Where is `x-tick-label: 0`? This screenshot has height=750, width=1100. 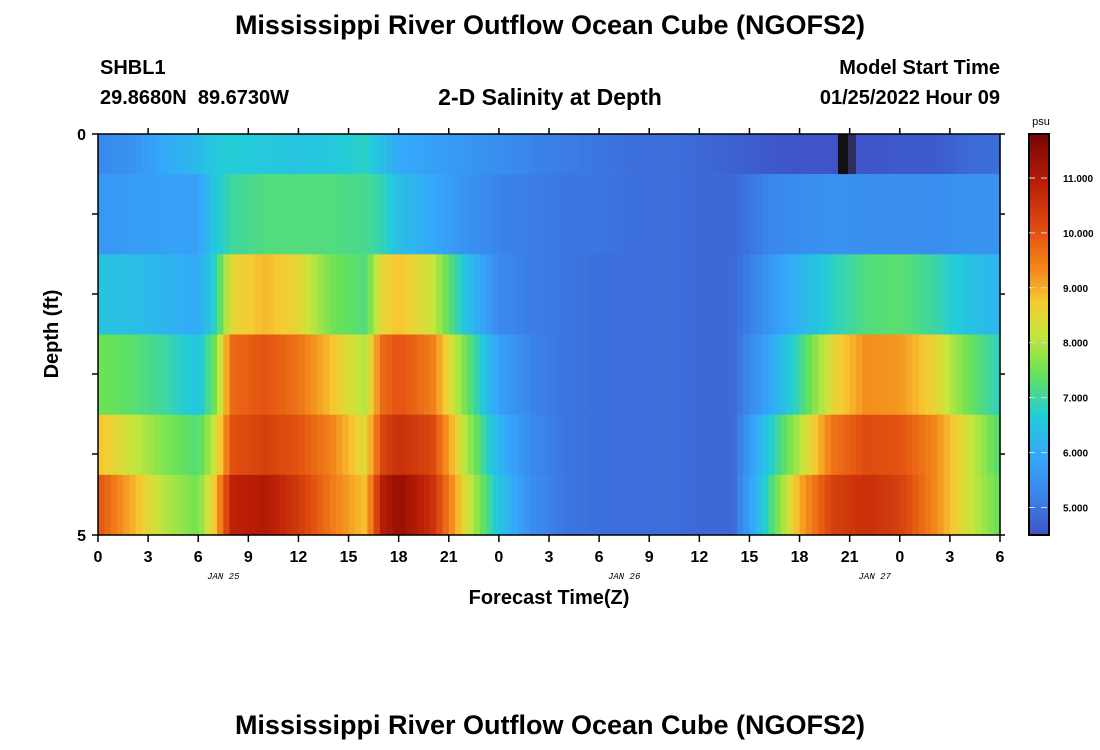 x-tick-label: 0 is located at coordinates (498, 557).